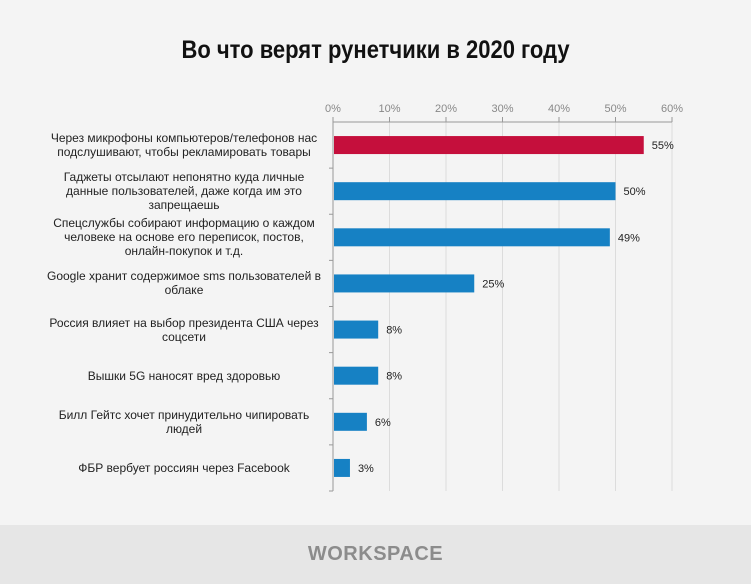 The height and width of the screenshot is (584, 751). I want to click on data-label: 3%, so click(366, 469).